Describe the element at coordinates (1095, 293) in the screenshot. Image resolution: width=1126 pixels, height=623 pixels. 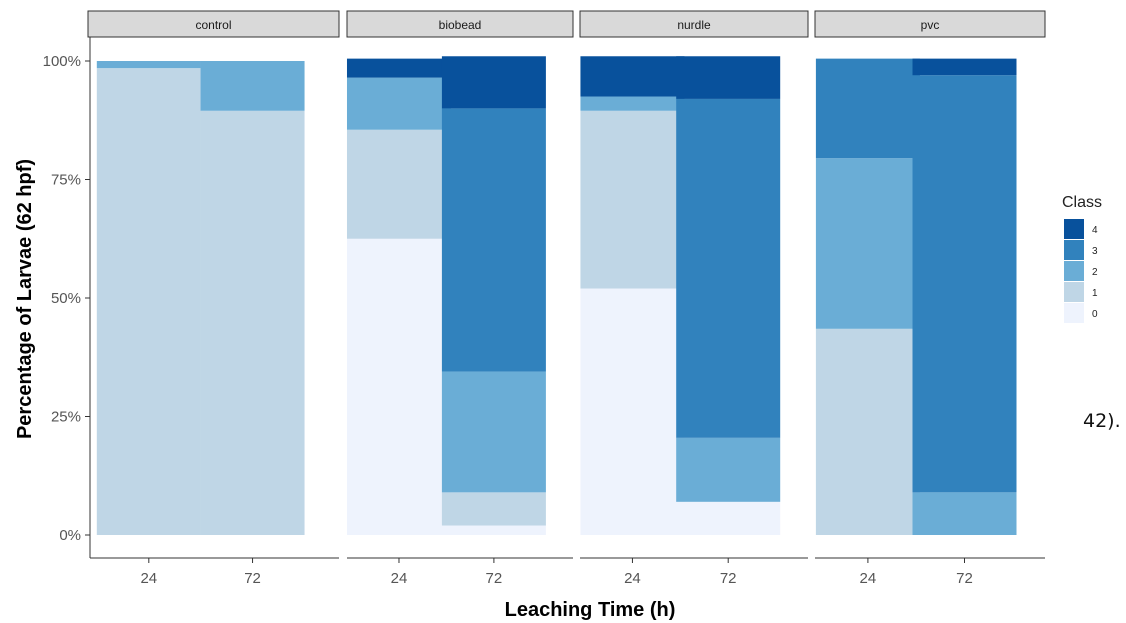
I see `legend-label-class-1: 1` at that location.